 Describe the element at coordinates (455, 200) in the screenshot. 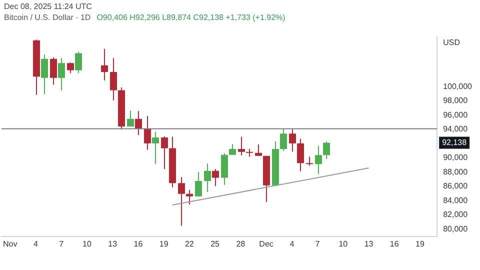

I see `y-tick-label: 84,000` at that location.